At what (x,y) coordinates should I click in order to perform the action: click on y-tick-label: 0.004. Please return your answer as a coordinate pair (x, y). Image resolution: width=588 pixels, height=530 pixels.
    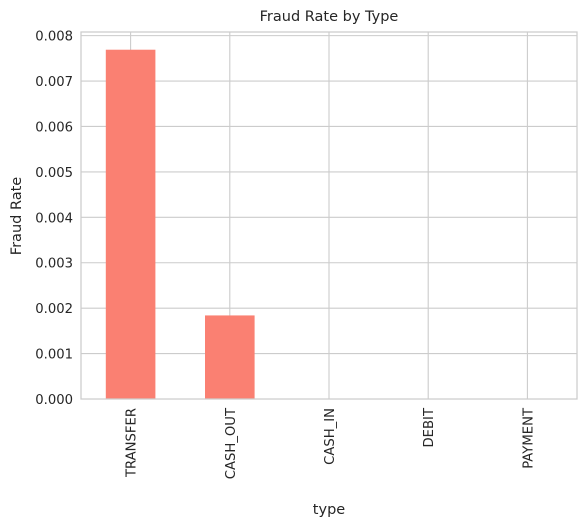
    Looking at the image, I should click on (54, 218).